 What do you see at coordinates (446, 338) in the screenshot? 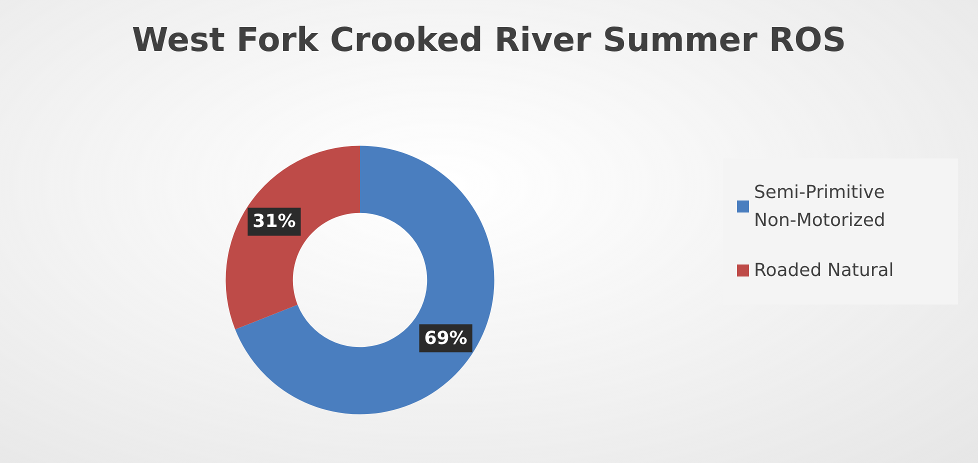
I see `data-label: 69%` at bounding box center [446, 338].